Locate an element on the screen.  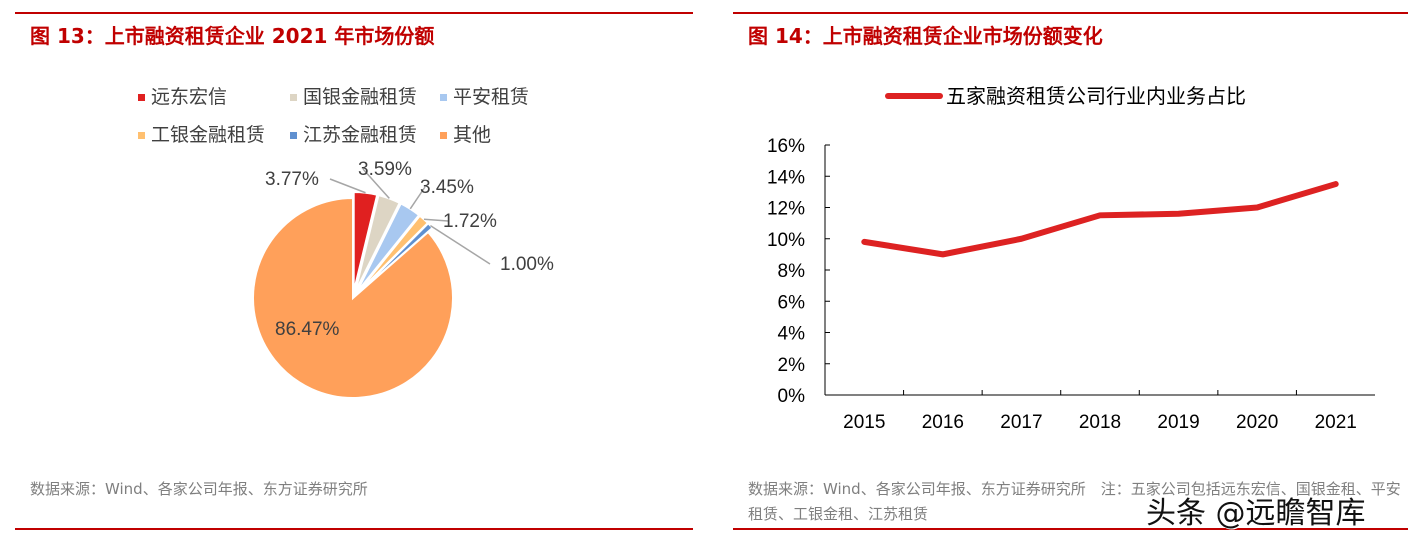
legend-label: 五家融资租赁公司行业内业务占比 is located at coordinates (1096, 96).